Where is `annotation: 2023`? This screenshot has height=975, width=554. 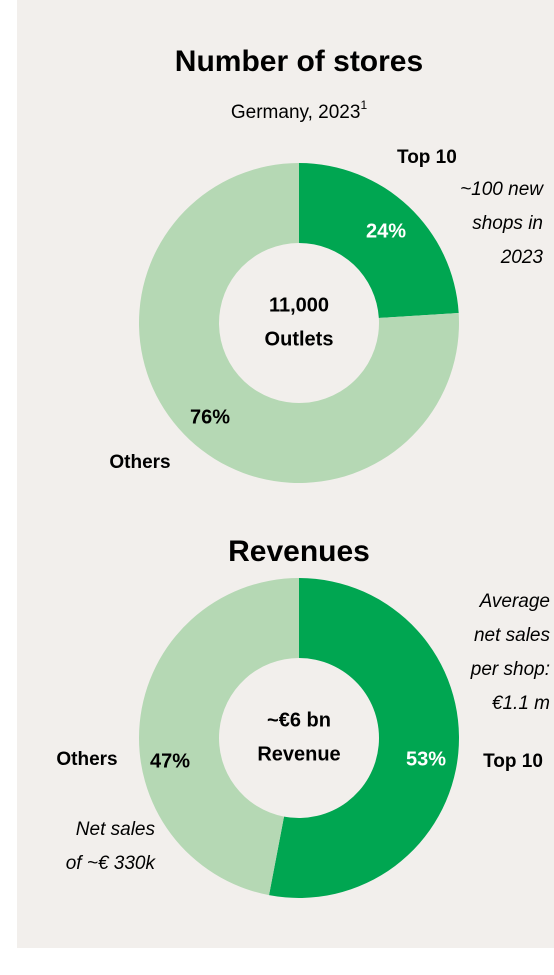 annotation: 2023 is located at coordinates (522, 257).